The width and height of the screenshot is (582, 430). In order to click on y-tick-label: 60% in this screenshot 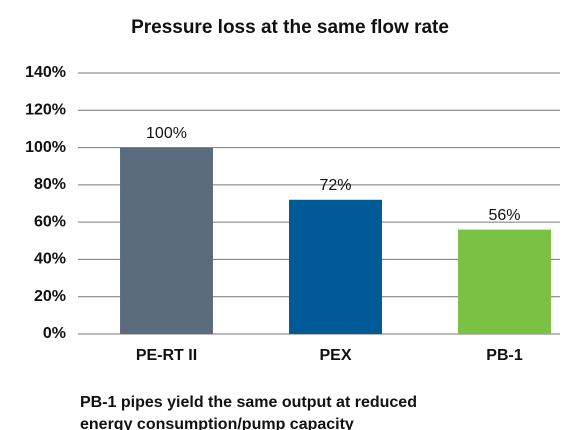, I will do `click(50, 221)`.